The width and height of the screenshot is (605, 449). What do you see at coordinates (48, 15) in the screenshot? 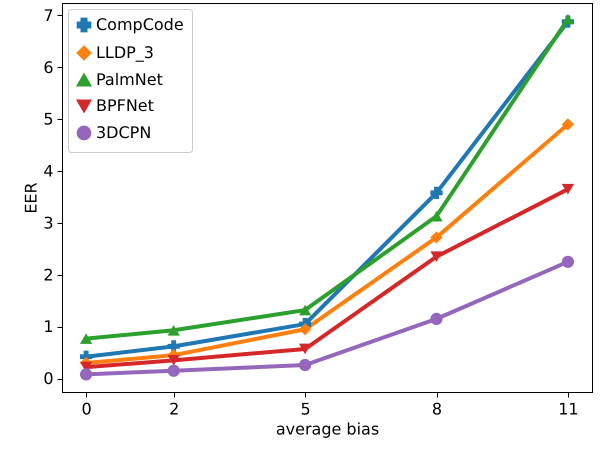
I see `y-tick-label: 7` at bounding box center [48, 15].